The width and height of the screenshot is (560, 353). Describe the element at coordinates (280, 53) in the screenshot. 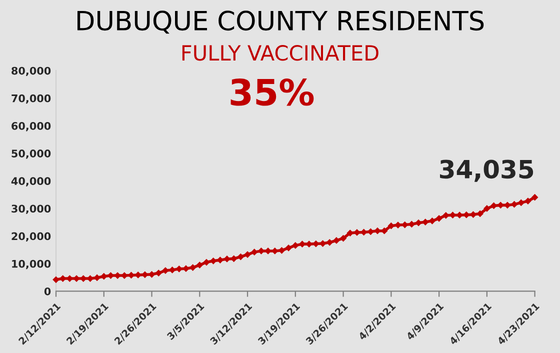

I see `chart-subtitle: FULLY VACCINATED` at that location.